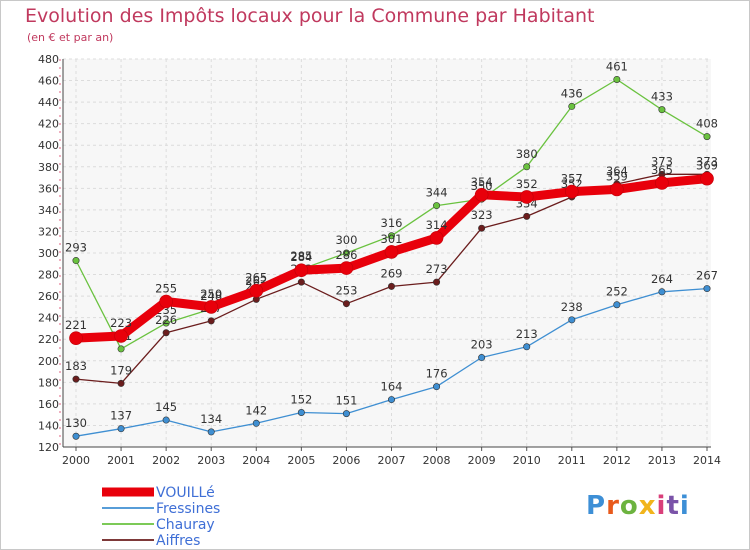  Describe the element at coordinates (48, 81) in the screenshot. I see `y-tick-label: 460` at that location.